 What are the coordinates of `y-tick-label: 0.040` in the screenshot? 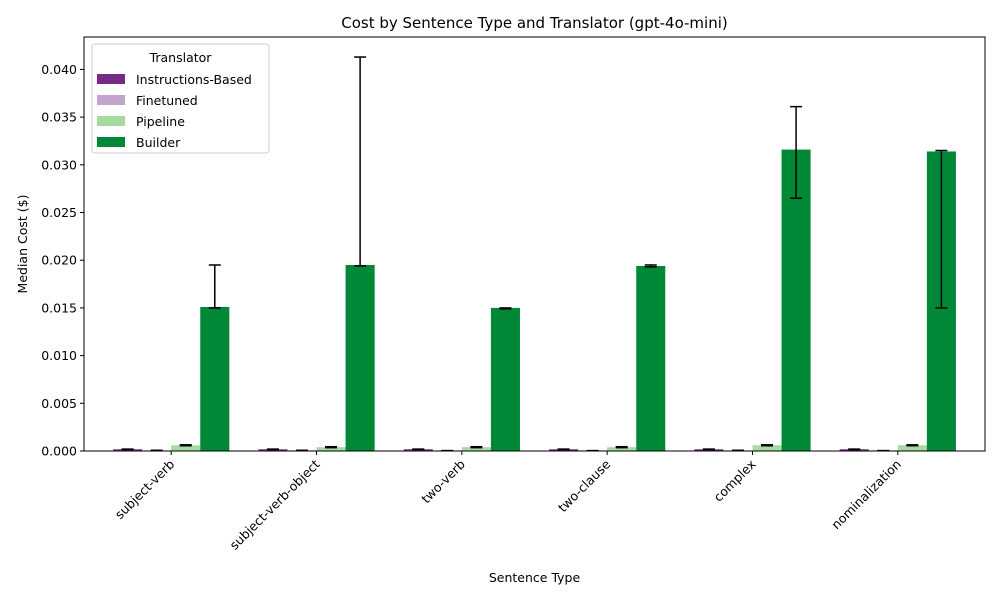 It's located at (59, 69).